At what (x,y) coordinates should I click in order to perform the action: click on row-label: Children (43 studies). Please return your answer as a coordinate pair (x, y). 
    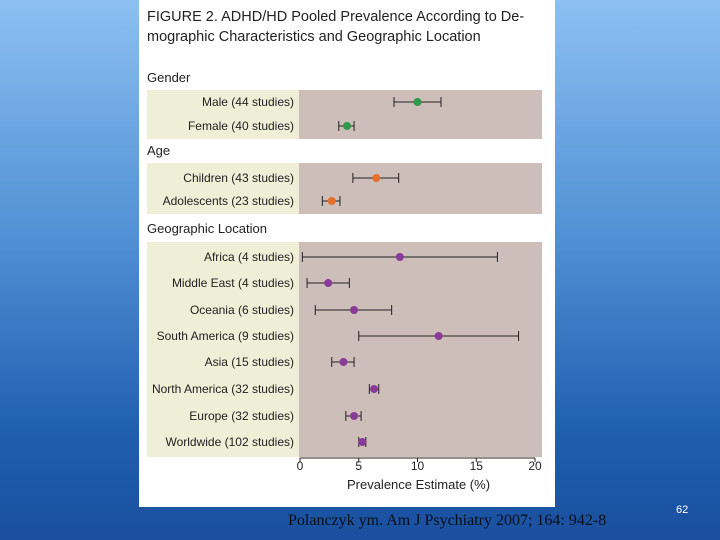
    Looking at the image, I should click on (238, 178).